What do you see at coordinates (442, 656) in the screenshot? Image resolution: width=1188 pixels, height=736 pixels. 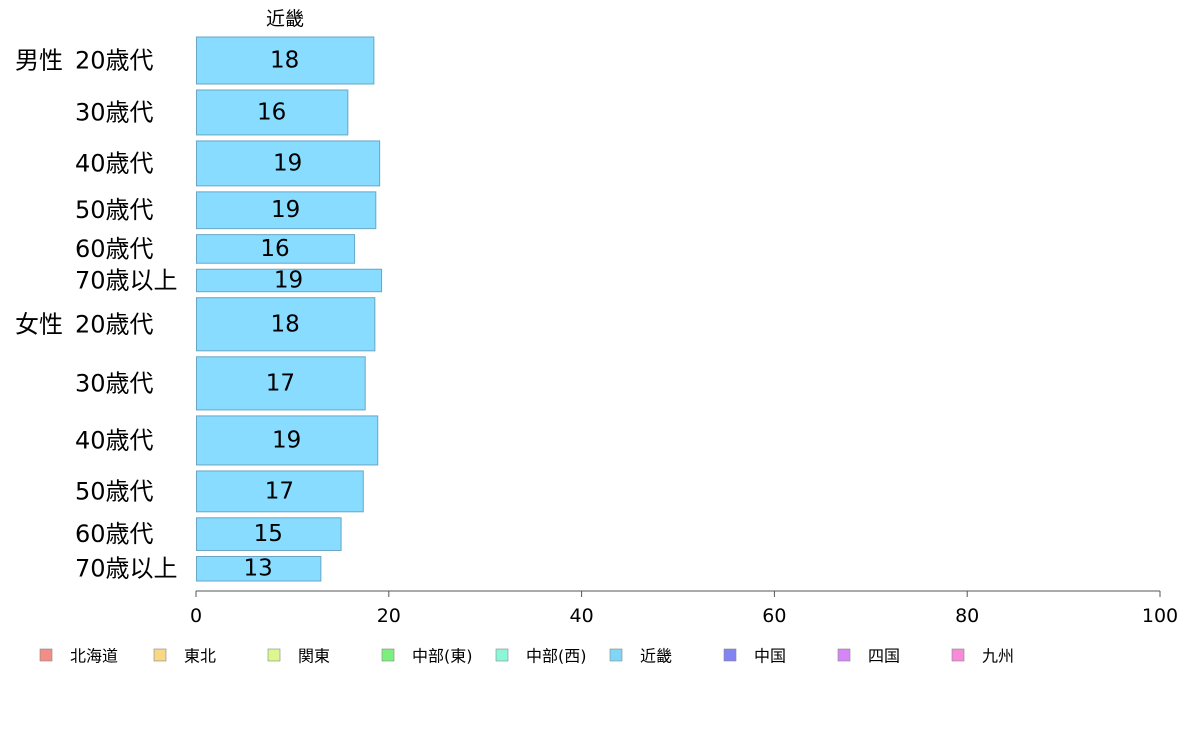 I see `legend-label: 中部(東)` at bounding box center [442, 656].